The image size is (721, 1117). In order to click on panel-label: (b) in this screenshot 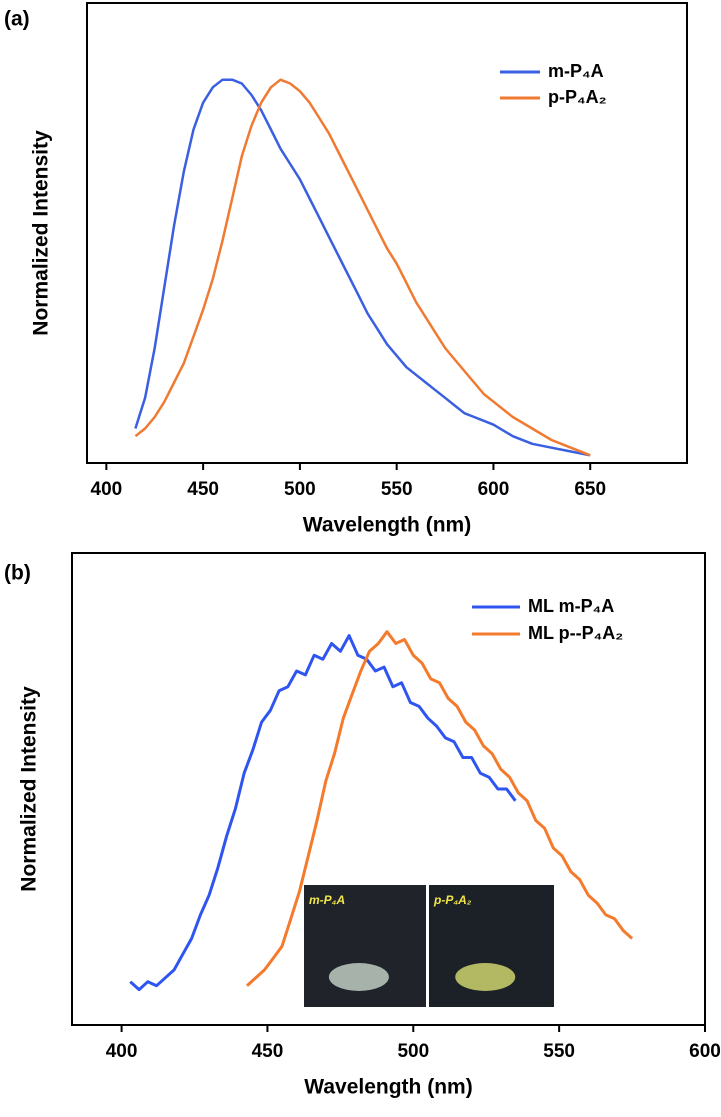, I will do `click(17, 573)`.